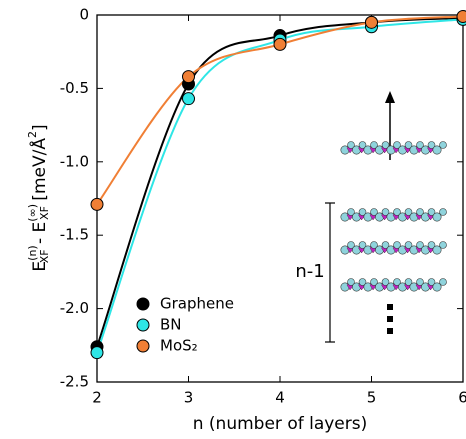  What do you see at coordinates (372, 398) in the screenshot?
I see `x-tick-label: 5` at bounding box center [372, 398].